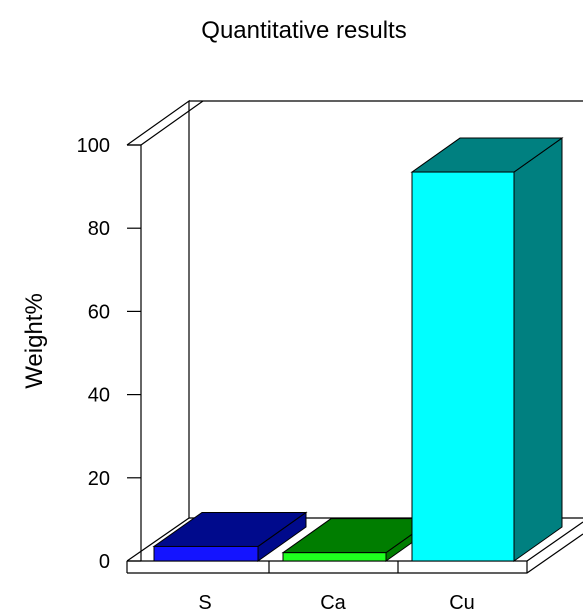 The image size is (583, 614). What do you see at coordinates (34, 341) in the screenshot?
I see `y-axis-label: Weight%` at bounding box center [34, 341].